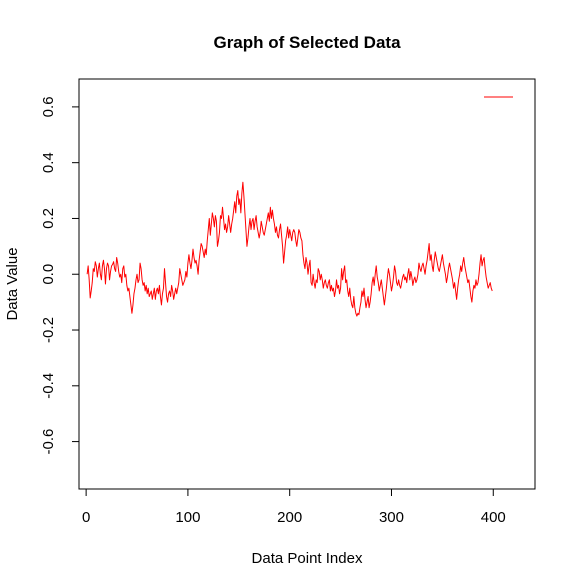 Image resolution: width=575 pixels, height=588 pixels. Describe the element at coordinates (493, 517) in the screenshot. I see `x-tick-label: 400` at that location.